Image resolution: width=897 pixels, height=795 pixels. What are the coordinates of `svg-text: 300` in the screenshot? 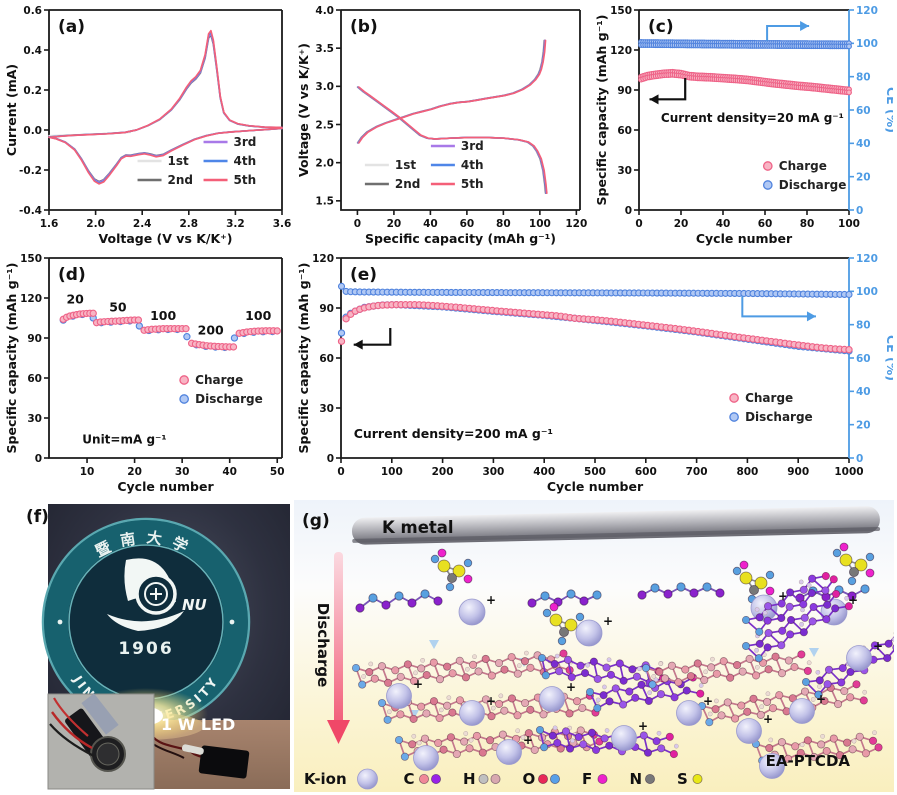 It's located at (493, 472).